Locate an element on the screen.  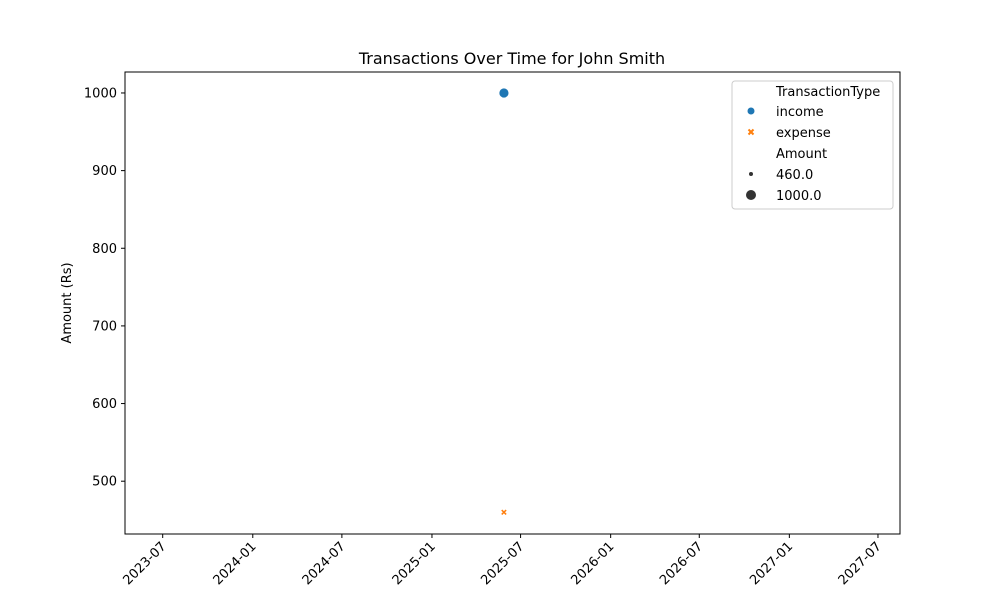
y-tick-label: 800 is located at coordinates (104, 249).